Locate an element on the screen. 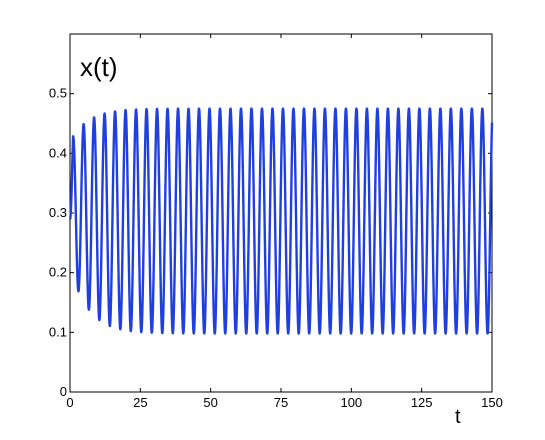 The height and width of the screenshot is (440, 545). x-tick-label: 100 is located at coordinates (351, 402).